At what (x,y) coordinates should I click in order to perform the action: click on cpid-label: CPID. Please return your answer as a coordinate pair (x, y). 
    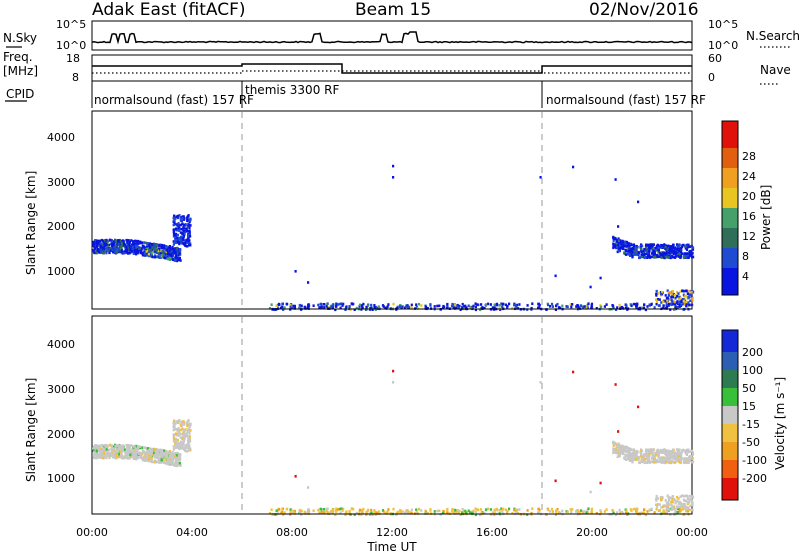
    Looking at the image, I should click on (20, 94).